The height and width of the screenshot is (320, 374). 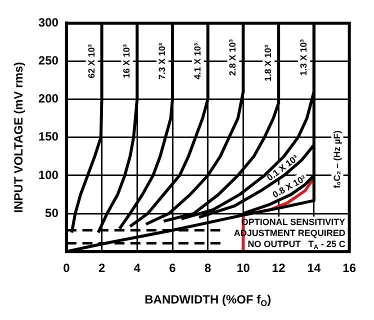 What do you see at coordinates (303, 57) in the screenshot?
I see `text: 1.3 X 10³` at bounding box center [303, 57].